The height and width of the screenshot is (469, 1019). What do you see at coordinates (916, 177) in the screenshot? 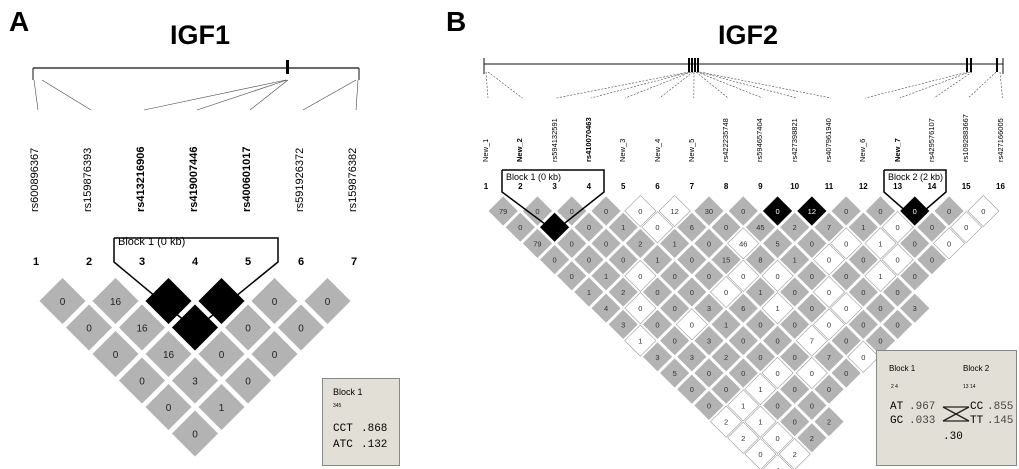
I see `panel-b-block2-label: Block 2 (2 kb)` at bounding box center [916, 177].